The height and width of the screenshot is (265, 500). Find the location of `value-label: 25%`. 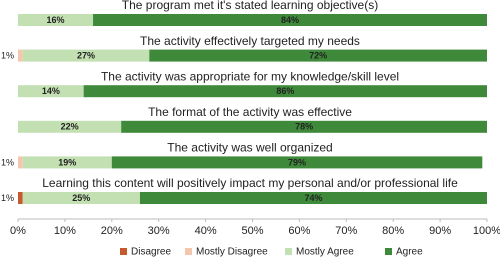

value-label: 25% is located at coordinates (81, 198).